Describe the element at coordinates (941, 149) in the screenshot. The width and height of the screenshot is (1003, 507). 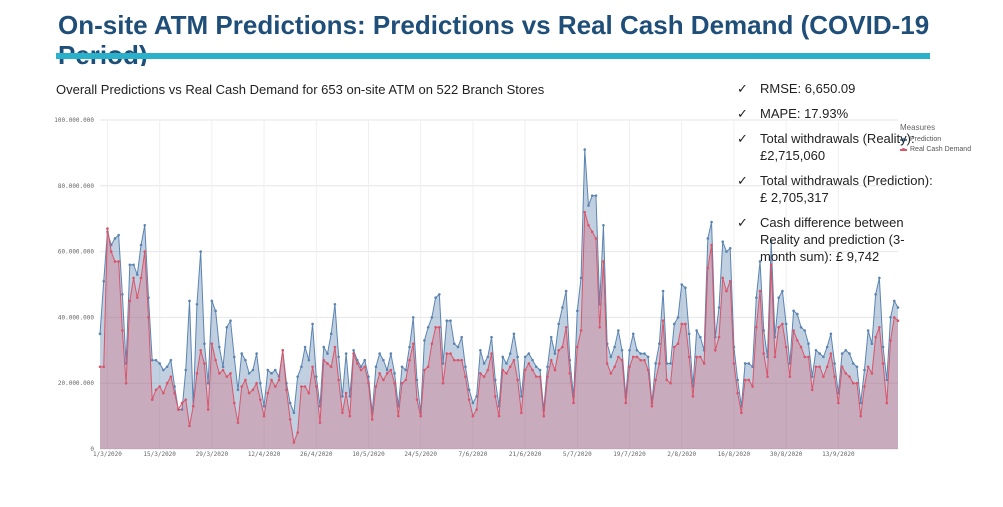
I see `legend-label-real-cash-demand: Real Cash Demand` at that location.